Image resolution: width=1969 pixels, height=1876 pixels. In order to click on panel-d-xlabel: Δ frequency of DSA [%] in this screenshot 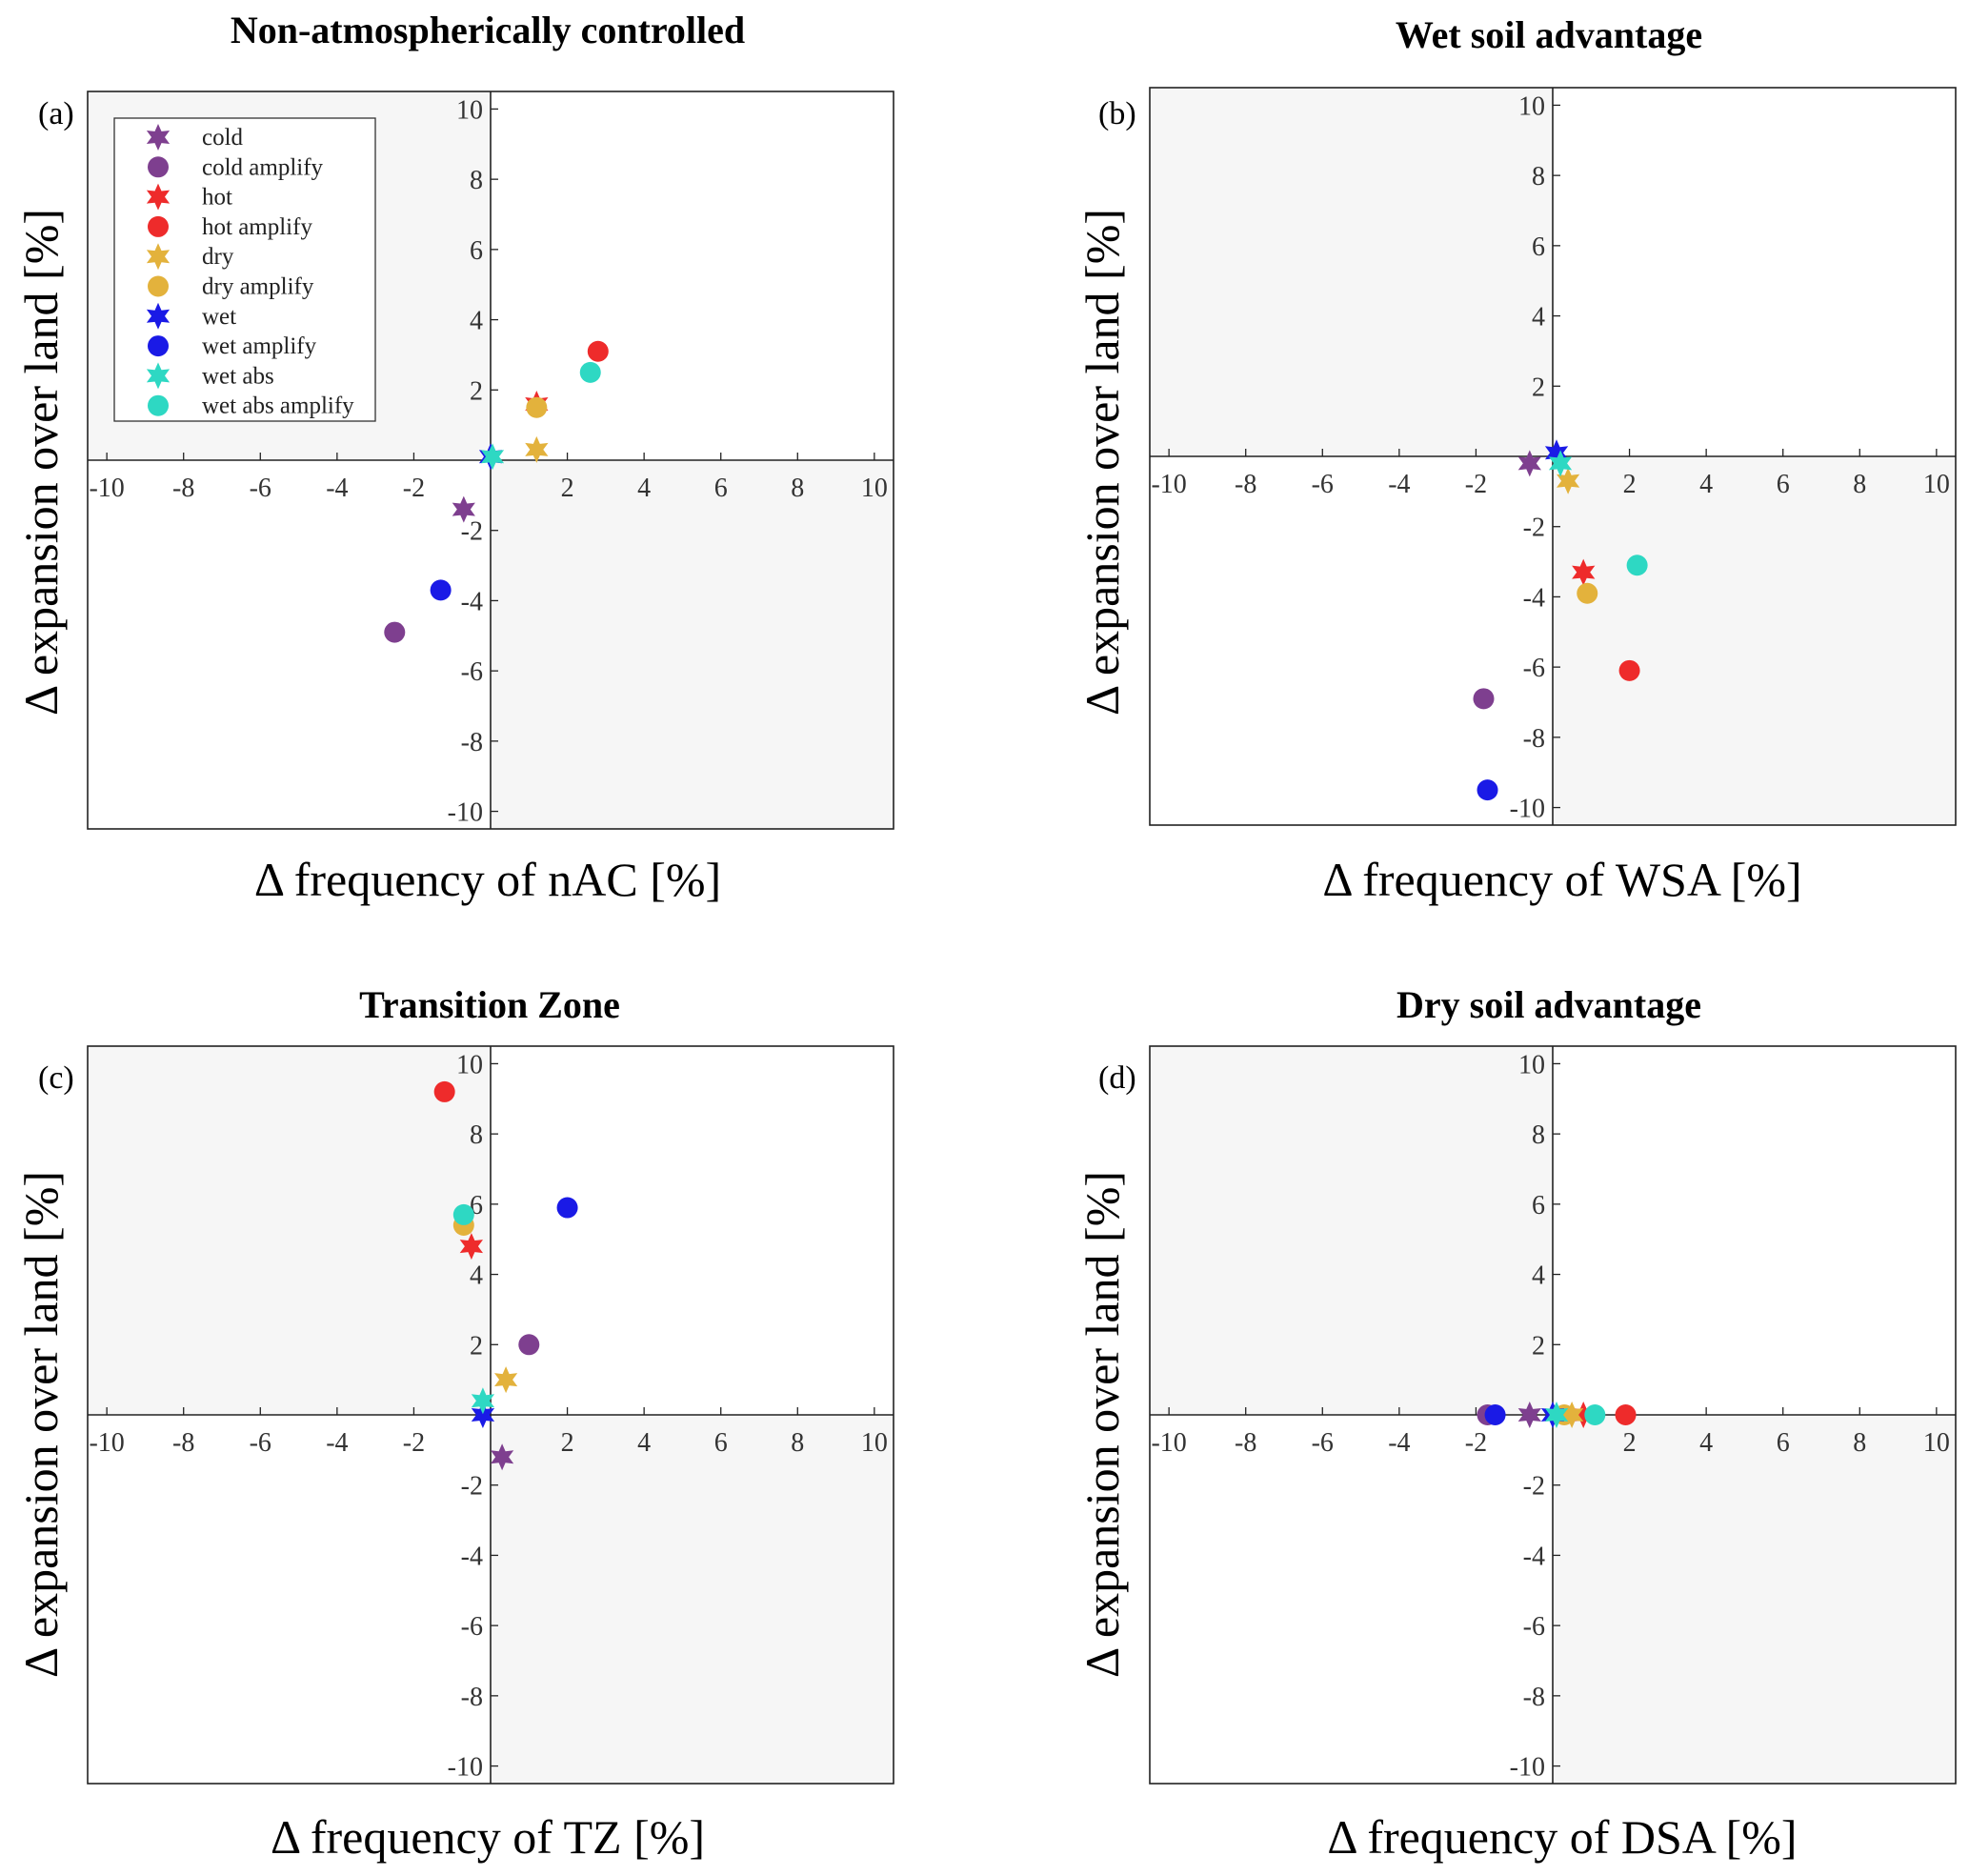, I will do `click(1562, 1837)`.